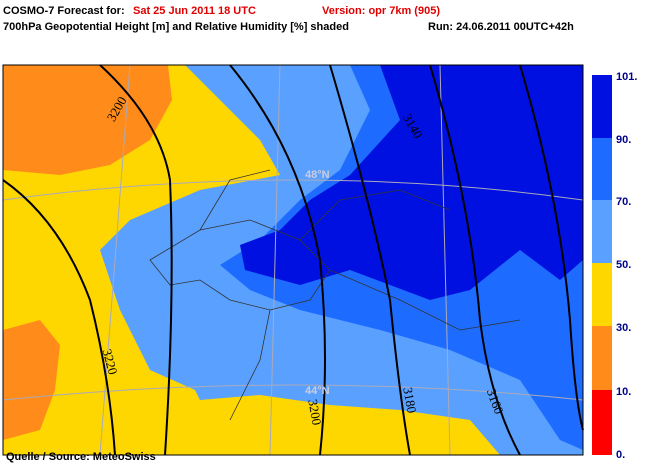 This screenshot has height=464, width=650. I want to click on colorbar-label: 90., so click(623, 140).